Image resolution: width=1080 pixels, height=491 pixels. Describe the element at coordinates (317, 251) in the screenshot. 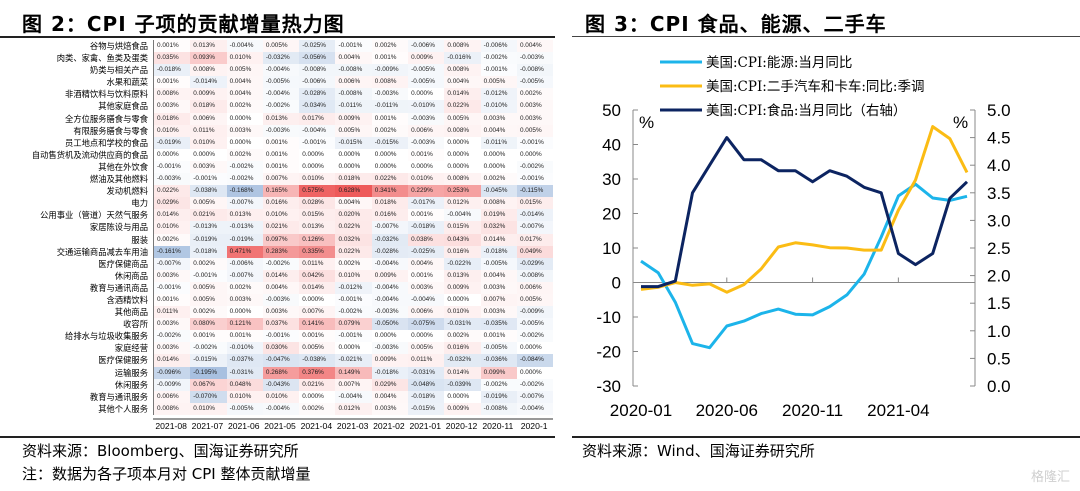

I see `heatmap-cell: 0.335%` at that location.